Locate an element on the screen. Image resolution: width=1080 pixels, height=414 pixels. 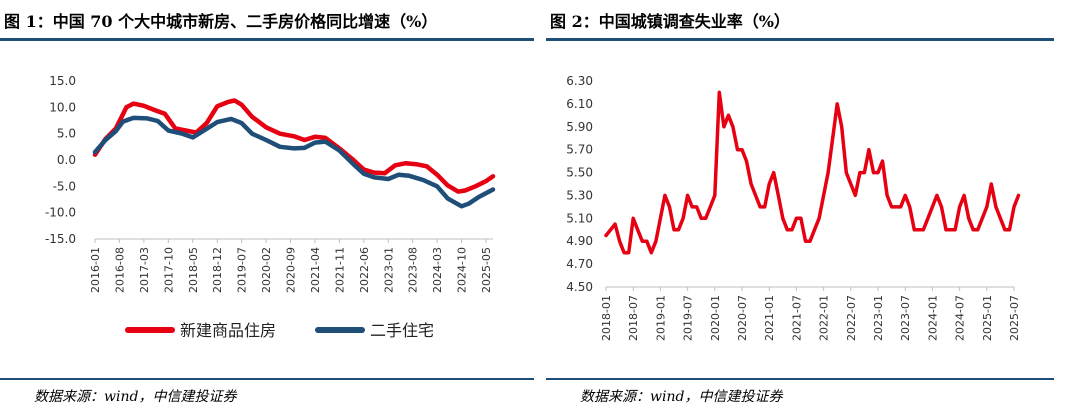
figure-1-title: 图 1：中国 70 个大中城市新房、二手房价格同比增速（%） is located at coordinates (221, 21).